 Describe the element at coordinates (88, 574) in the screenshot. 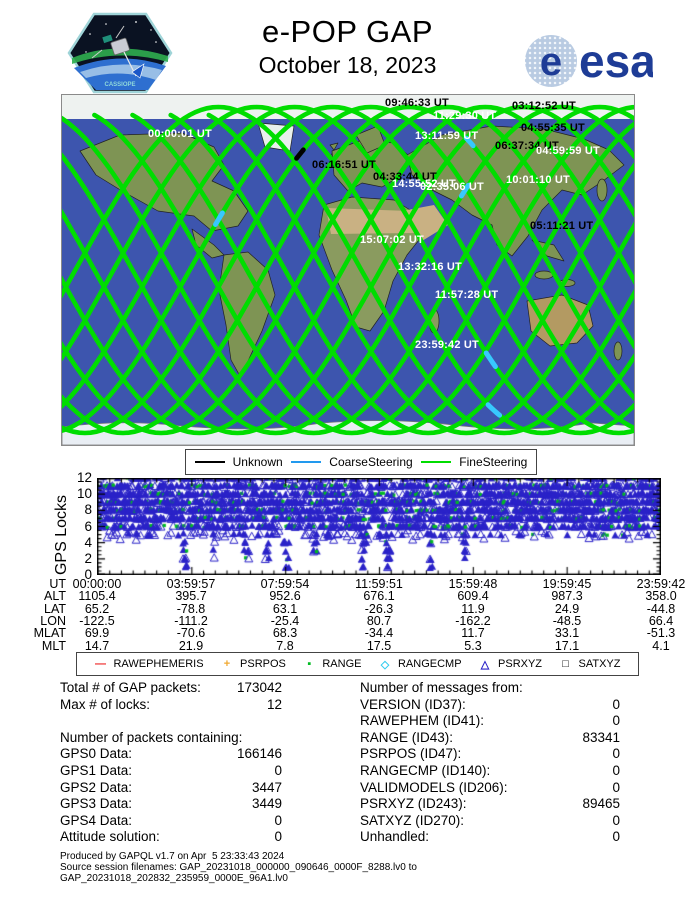

I see `y-tick-label: 0` at that location.